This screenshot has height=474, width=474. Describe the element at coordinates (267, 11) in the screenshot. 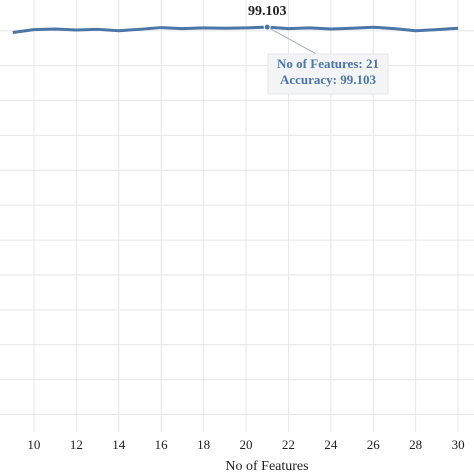

I see `data-label: 99.103` at that location.